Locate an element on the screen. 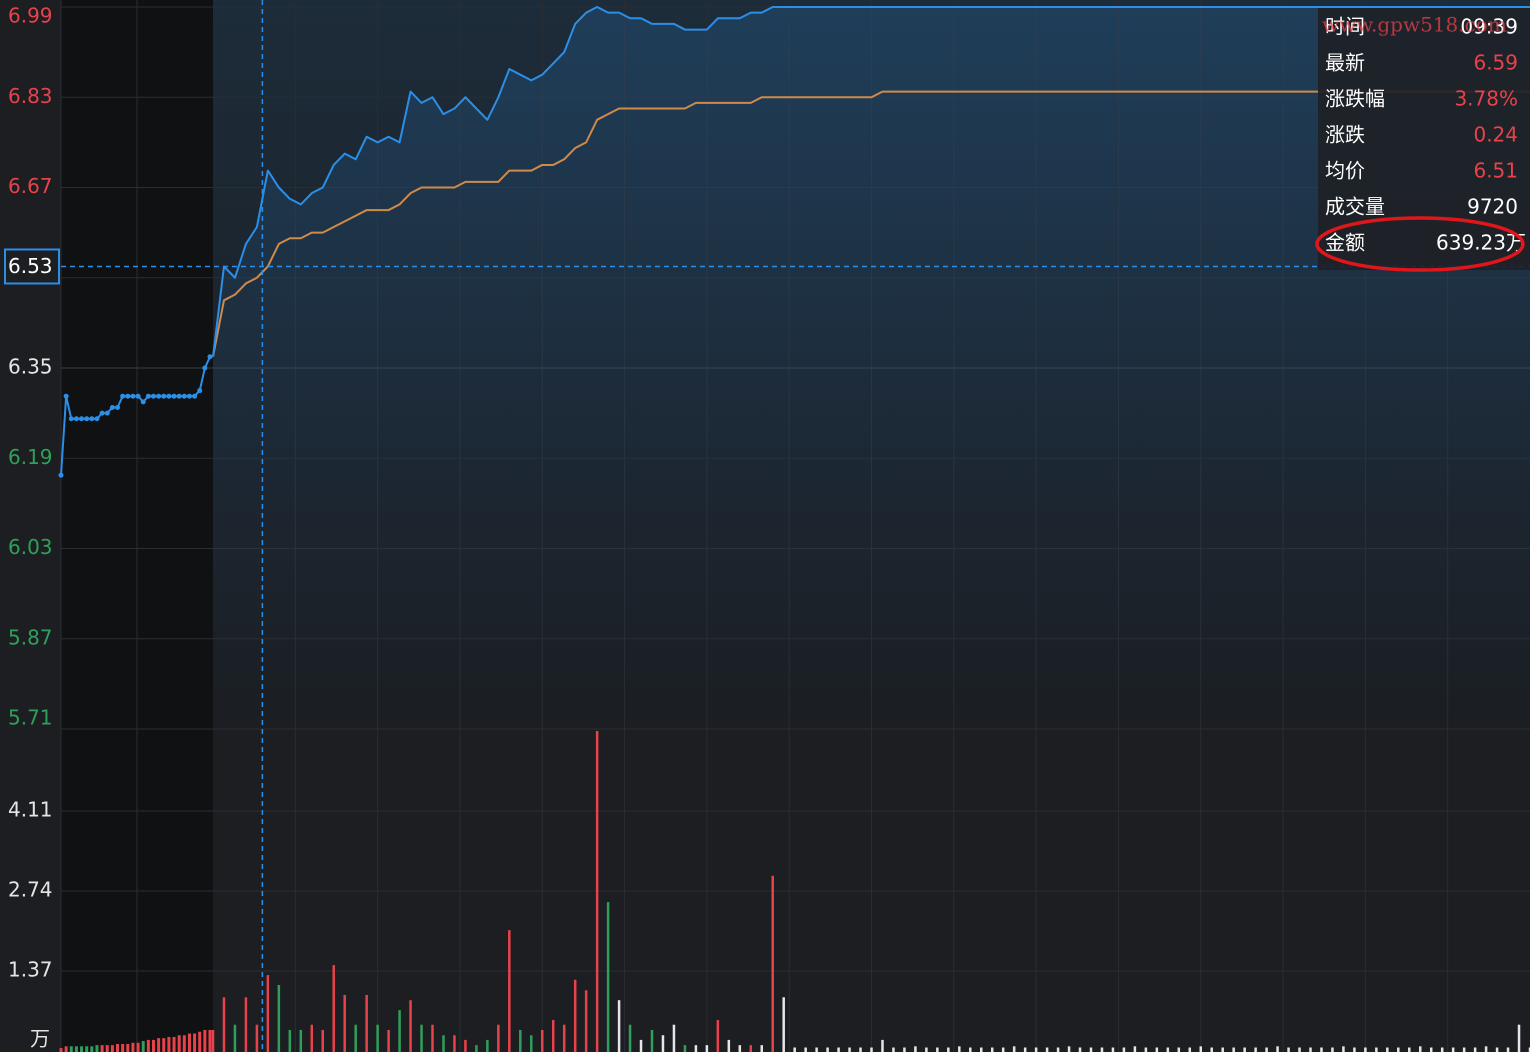  y-tick-label: 1.37 is located at coordinates (30, 970).